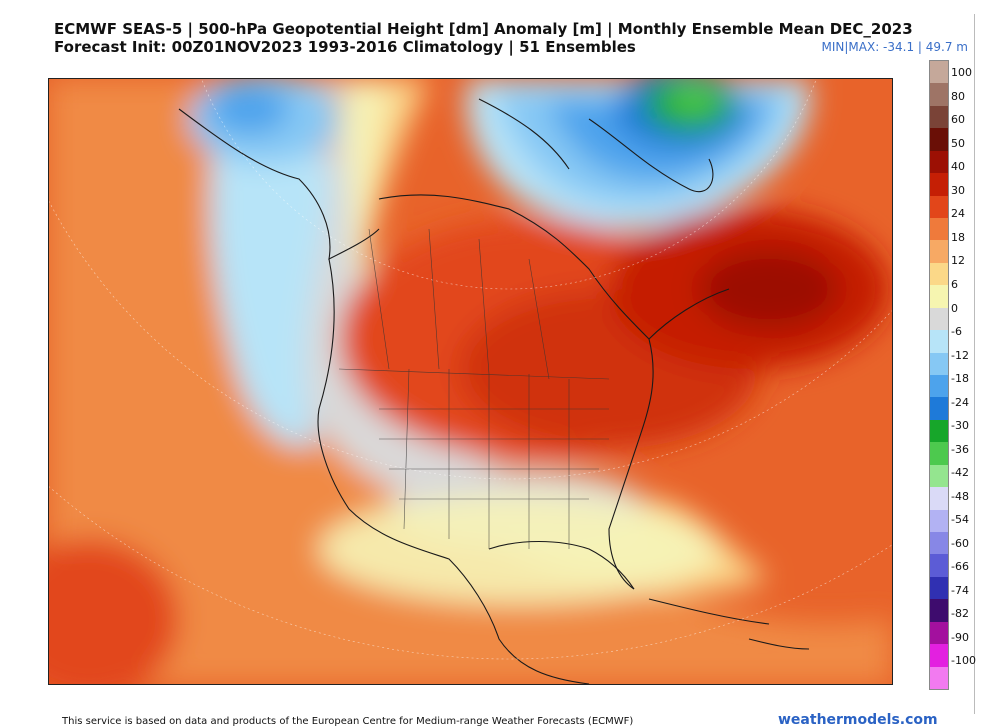 Image resolution: width=1000 pixels, height=728 pixels. I want to click on colorbar-tick-label: -48, so click(960, 496).